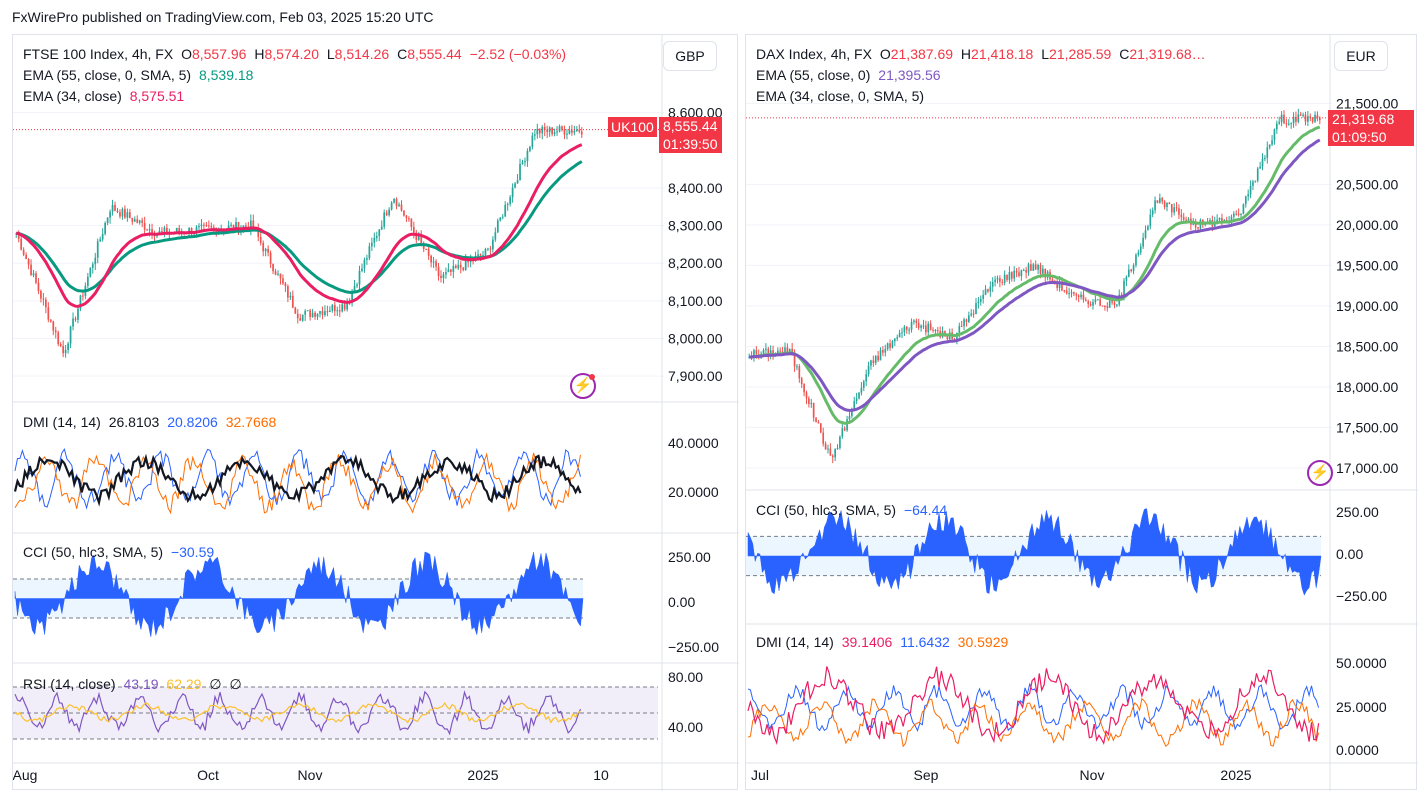 Image resolution: width=1421 pixels, height=795 pixels. I want to click on ftse-y-tick-label: 8,600.00, so click(695, 113).